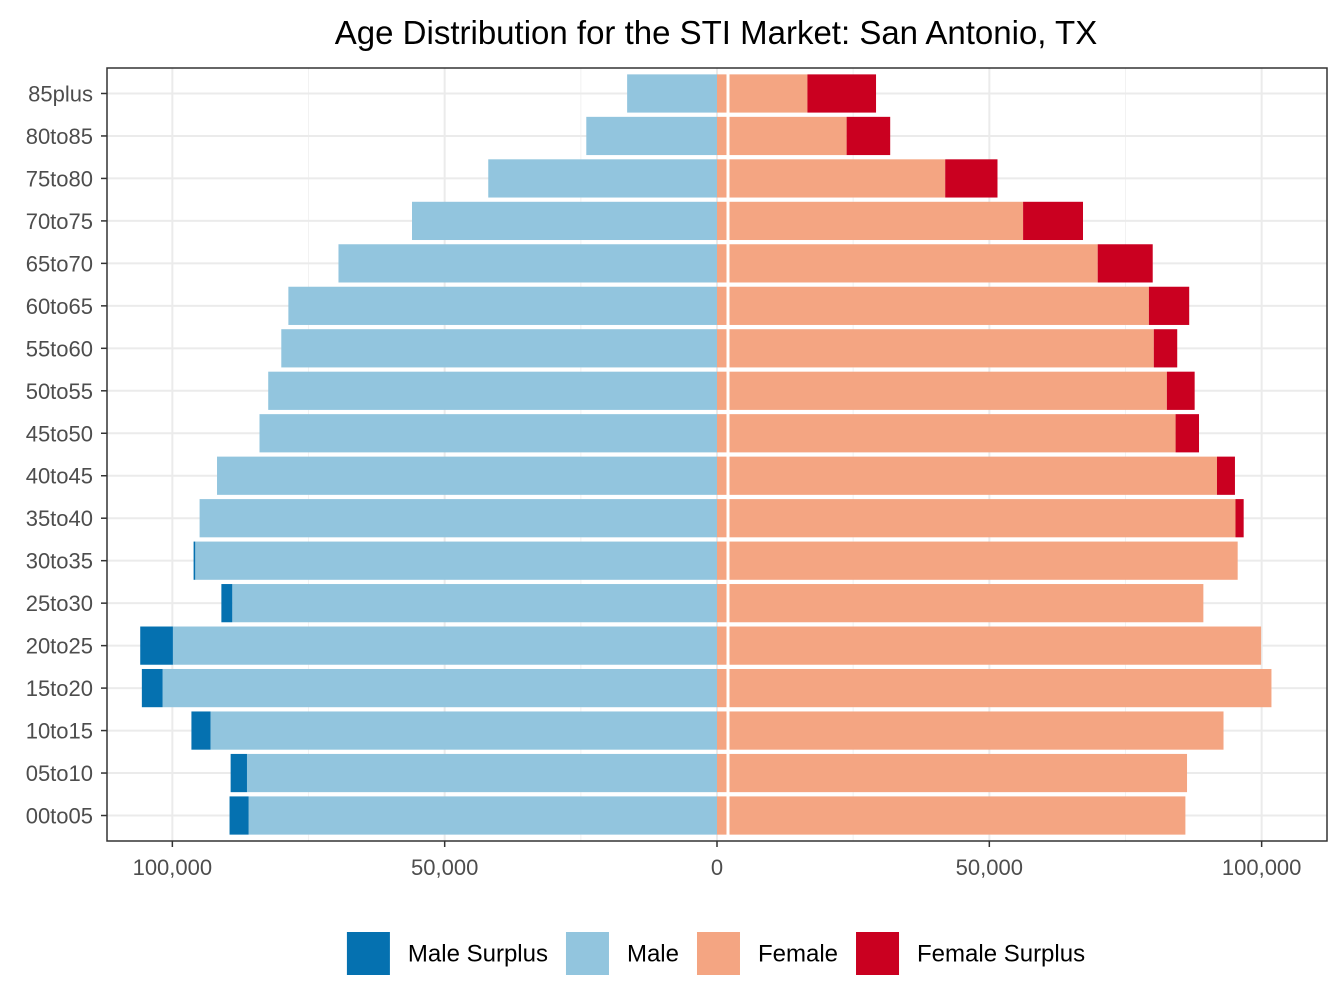  I want to click on y-tick-label: 55to60, so click(59, 348).